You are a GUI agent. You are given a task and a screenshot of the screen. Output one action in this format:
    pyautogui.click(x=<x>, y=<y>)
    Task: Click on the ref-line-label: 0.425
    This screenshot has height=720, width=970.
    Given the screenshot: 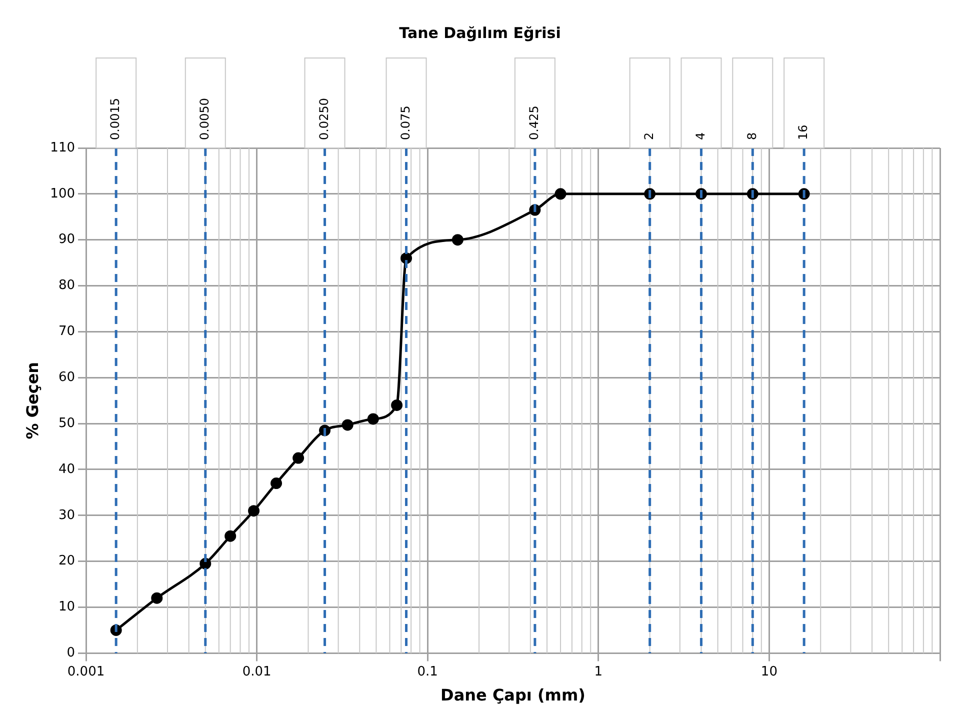 What is the action you would take?
    pyautogui.click(x=534, y=123)
    